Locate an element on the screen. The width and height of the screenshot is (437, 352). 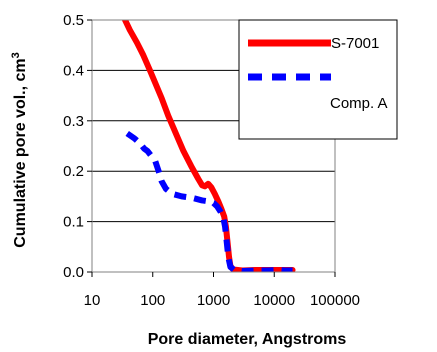
y-tick-label: 0.4 is located at coordinates (73, 70).